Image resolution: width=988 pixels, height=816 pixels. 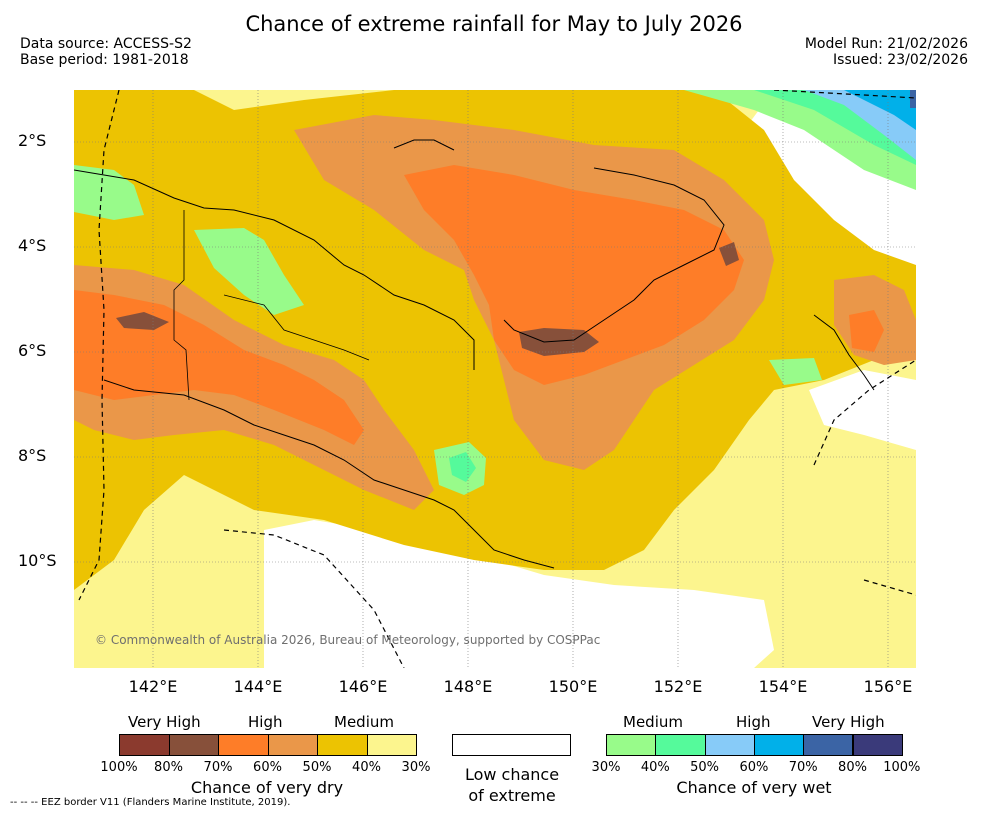 What do you see at coordinates (317, 767) in the screenshot?
I see `dry-legend-percent-label: 50%` at bounding box center [317, 767].